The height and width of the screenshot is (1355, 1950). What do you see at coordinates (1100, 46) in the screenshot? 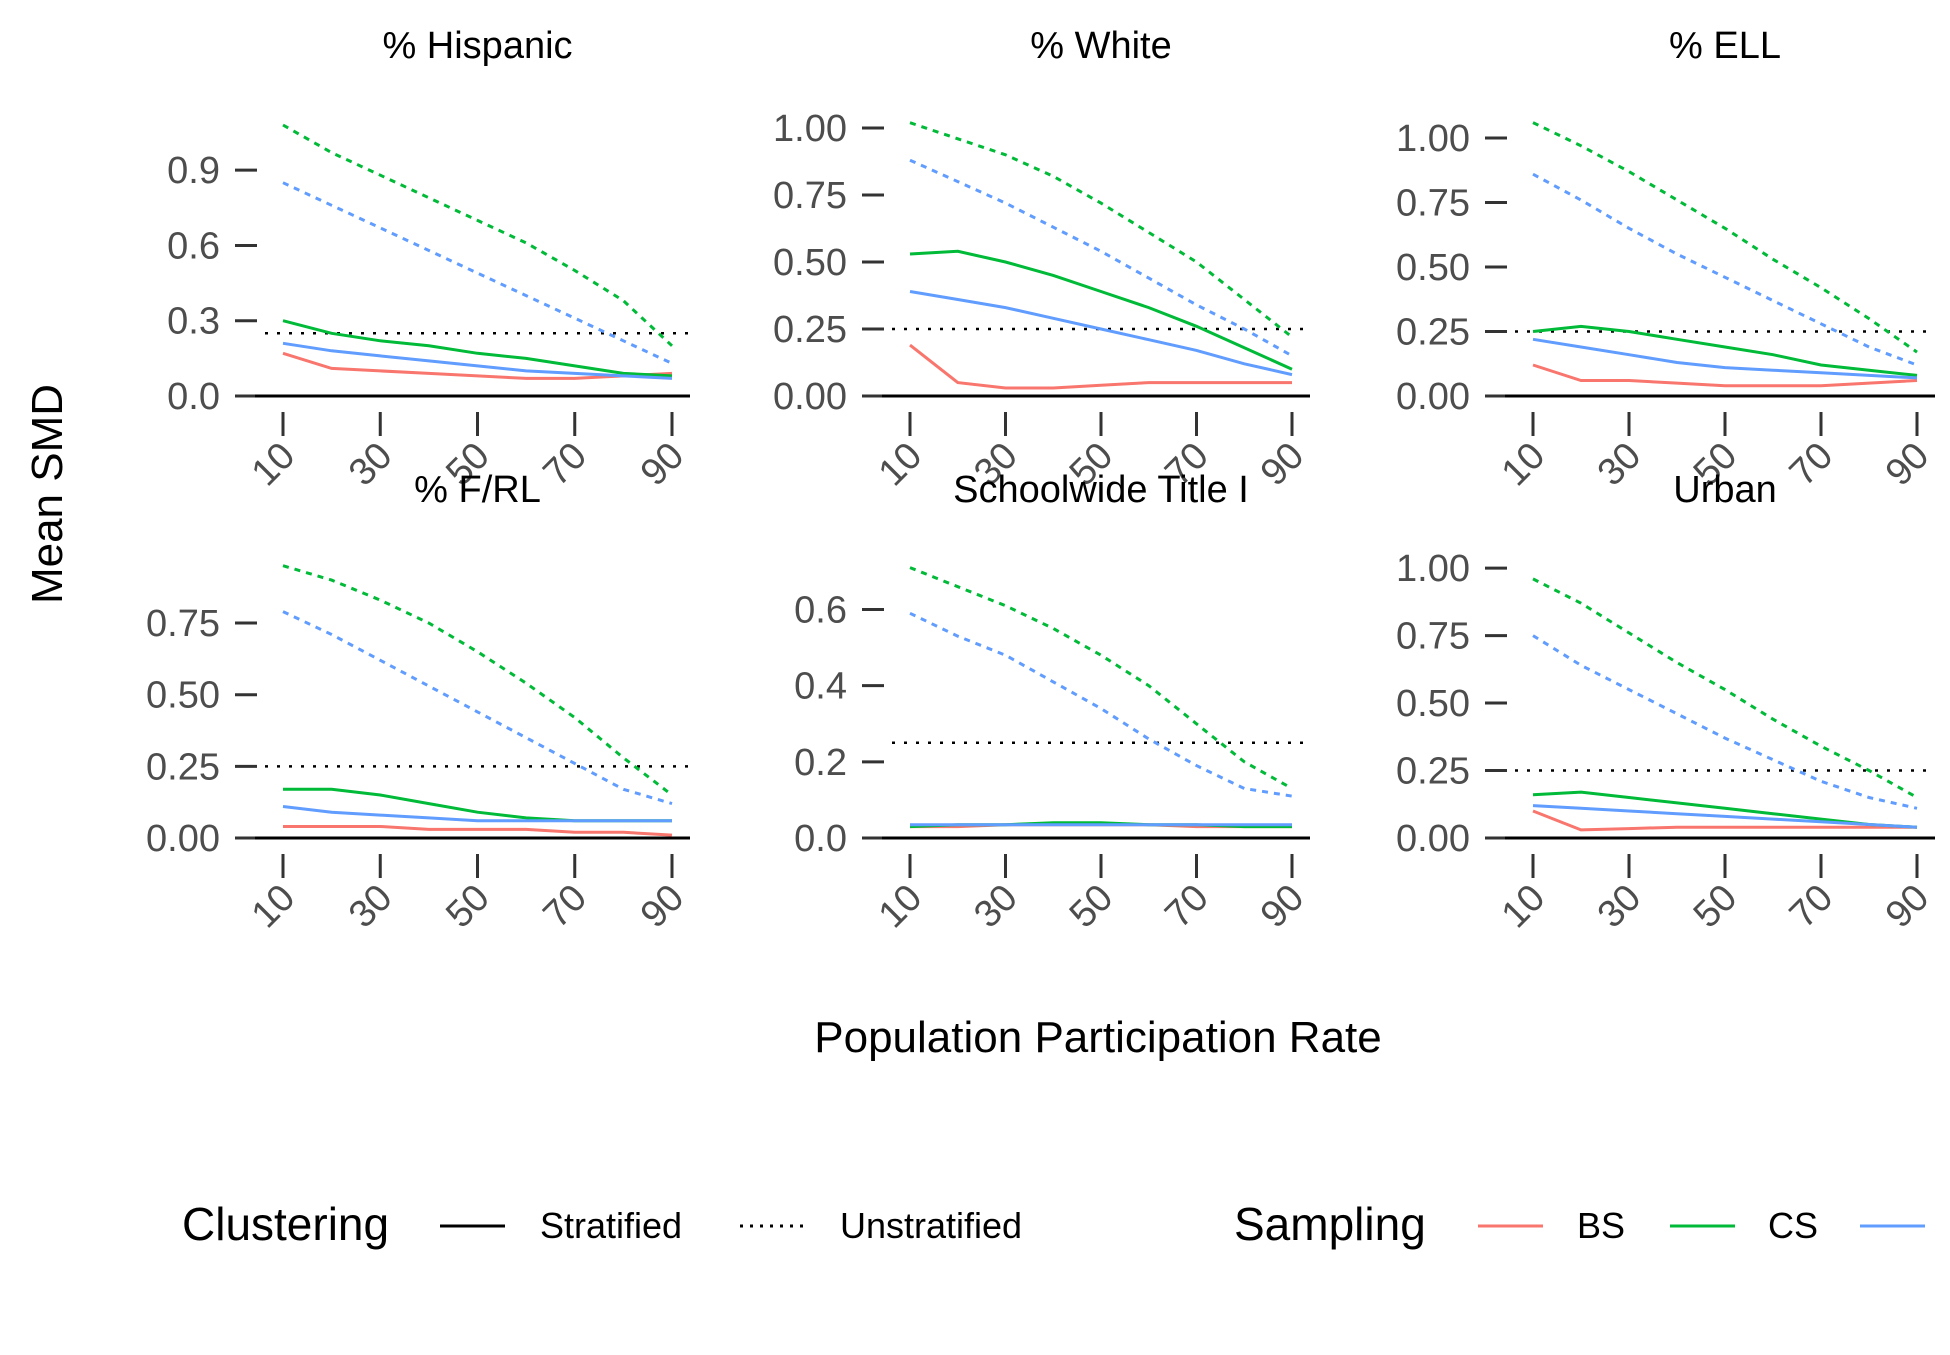
I see `panel-title: % White` at bounding box center [1100, 46].